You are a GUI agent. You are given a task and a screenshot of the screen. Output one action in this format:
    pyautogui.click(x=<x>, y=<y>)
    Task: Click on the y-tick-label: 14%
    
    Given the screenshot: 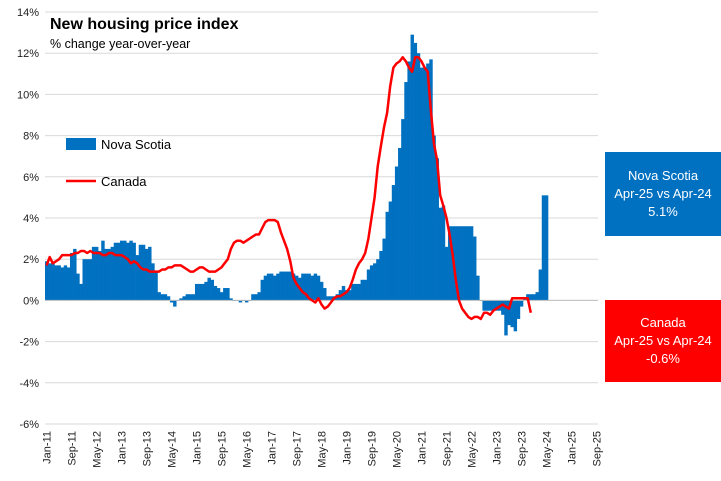 What is the action you would take?
    pyautogui.click(x=28, y=13)
    